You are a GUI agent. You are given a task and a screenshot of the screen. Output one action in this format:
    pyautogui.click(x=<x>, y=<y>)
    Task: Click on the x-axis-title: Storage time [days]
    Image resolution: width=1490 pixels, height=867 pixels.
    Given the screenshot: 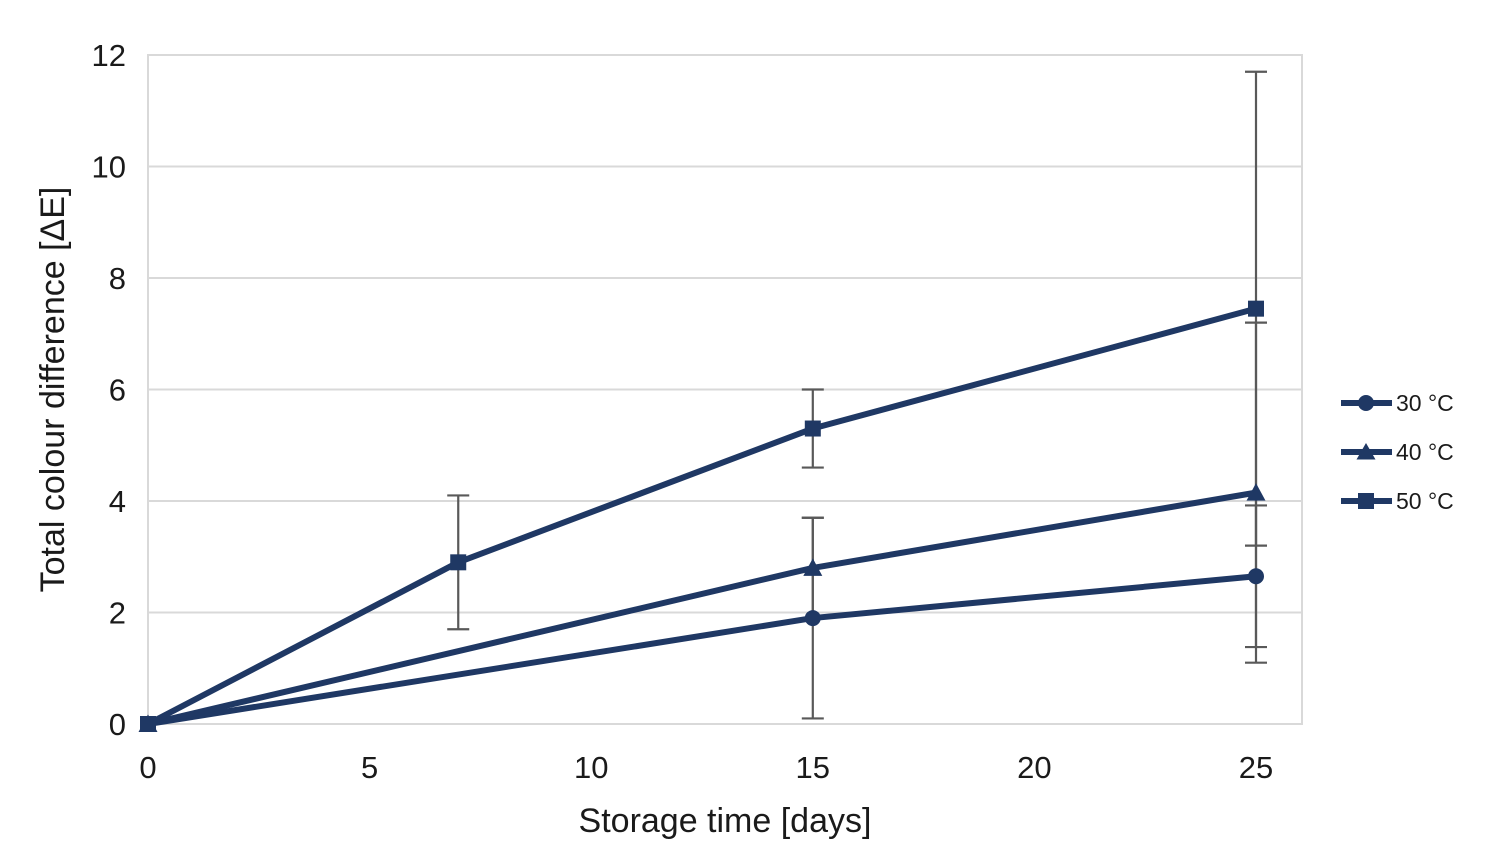 What is the action you would take?
    pyautogui.click(x=725, y=821)
    